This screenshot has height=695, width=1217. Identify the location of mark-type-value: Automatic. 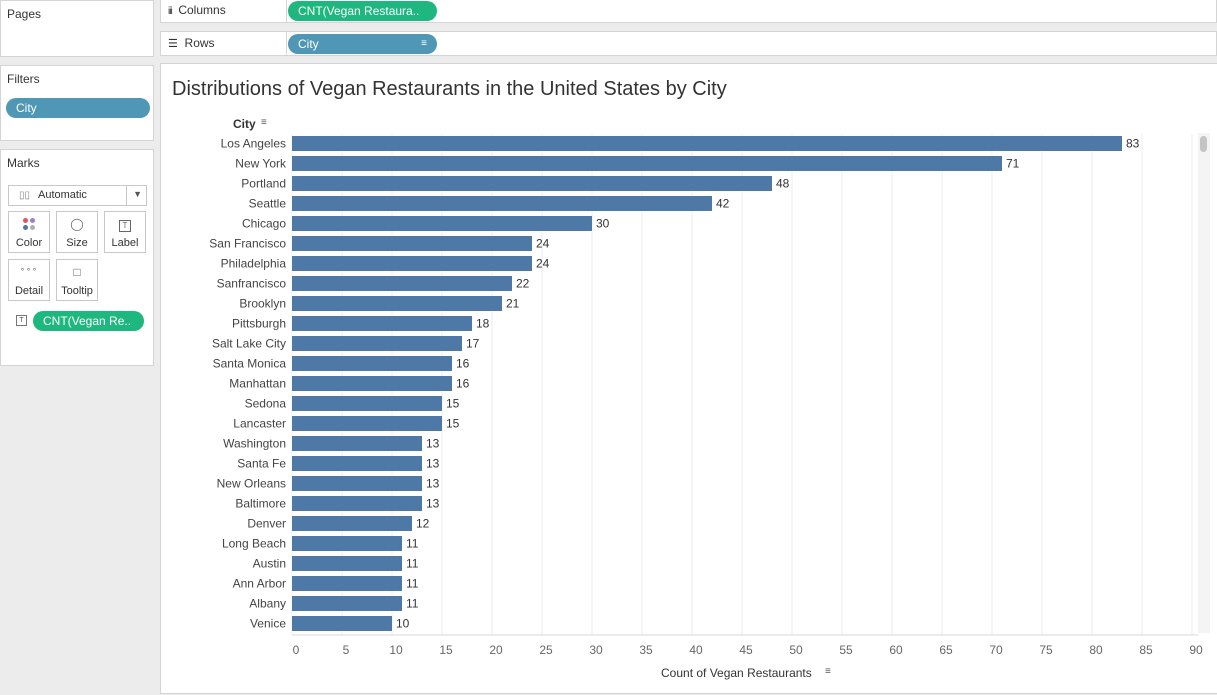
(62, 195).